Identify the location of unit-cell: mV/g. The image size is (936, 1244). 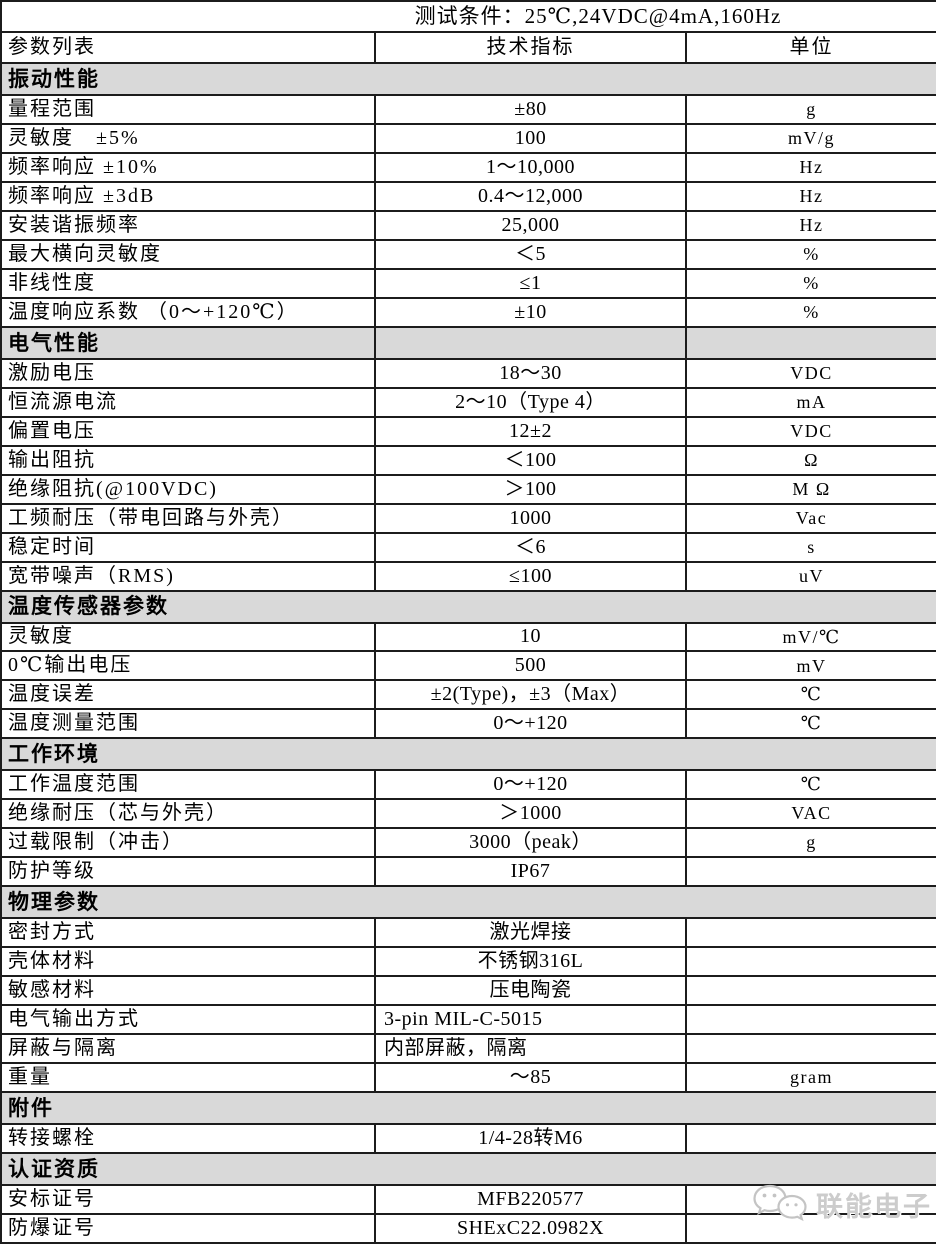
(810, 138).